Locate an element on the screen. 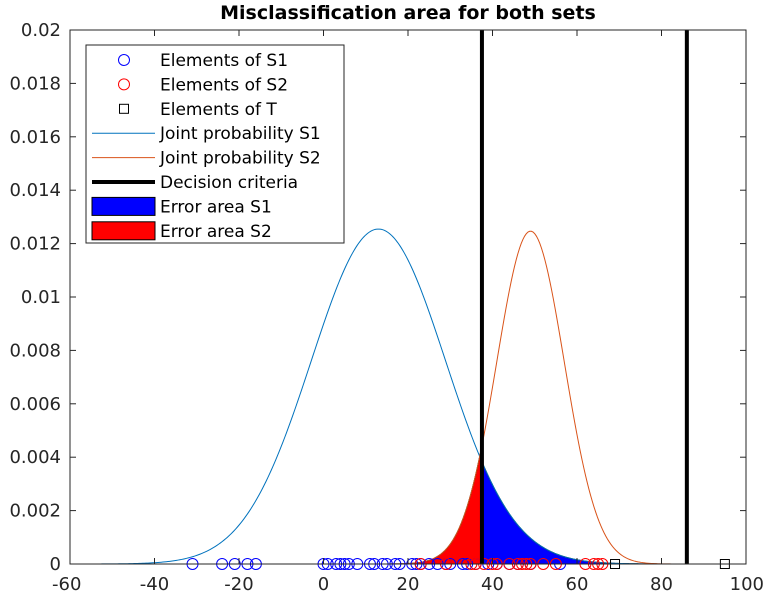 Image resolution: width=767 pixels, height=595 pixels. y-tick-label: 0.012 is located at coordinates (35, 244).